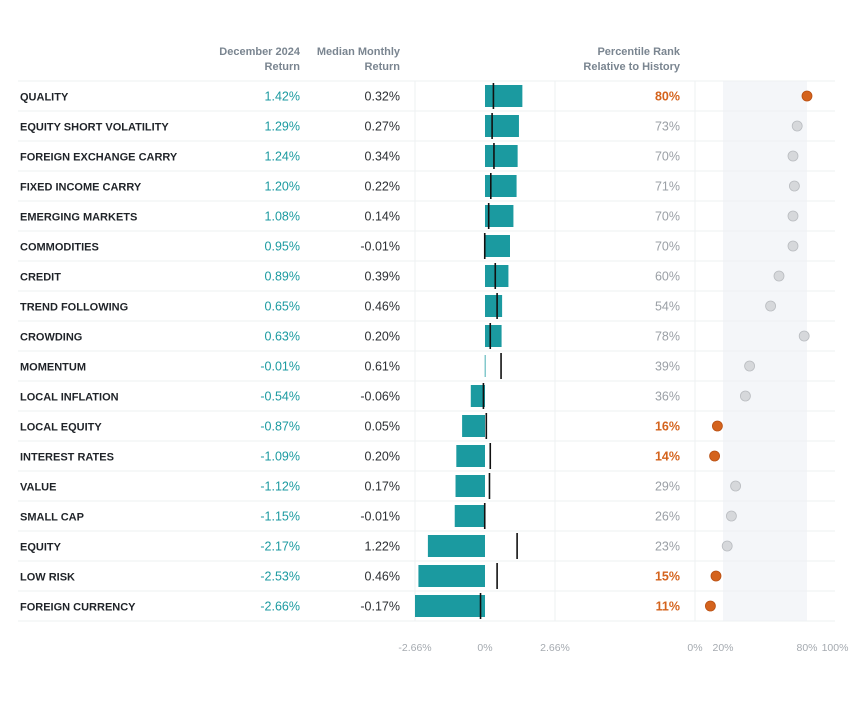 This screenshot has height=721, width=855. Describe the element at coordinates (282, 127) in the screenshot. I see `dec-return-label: 1.29%` at that location.